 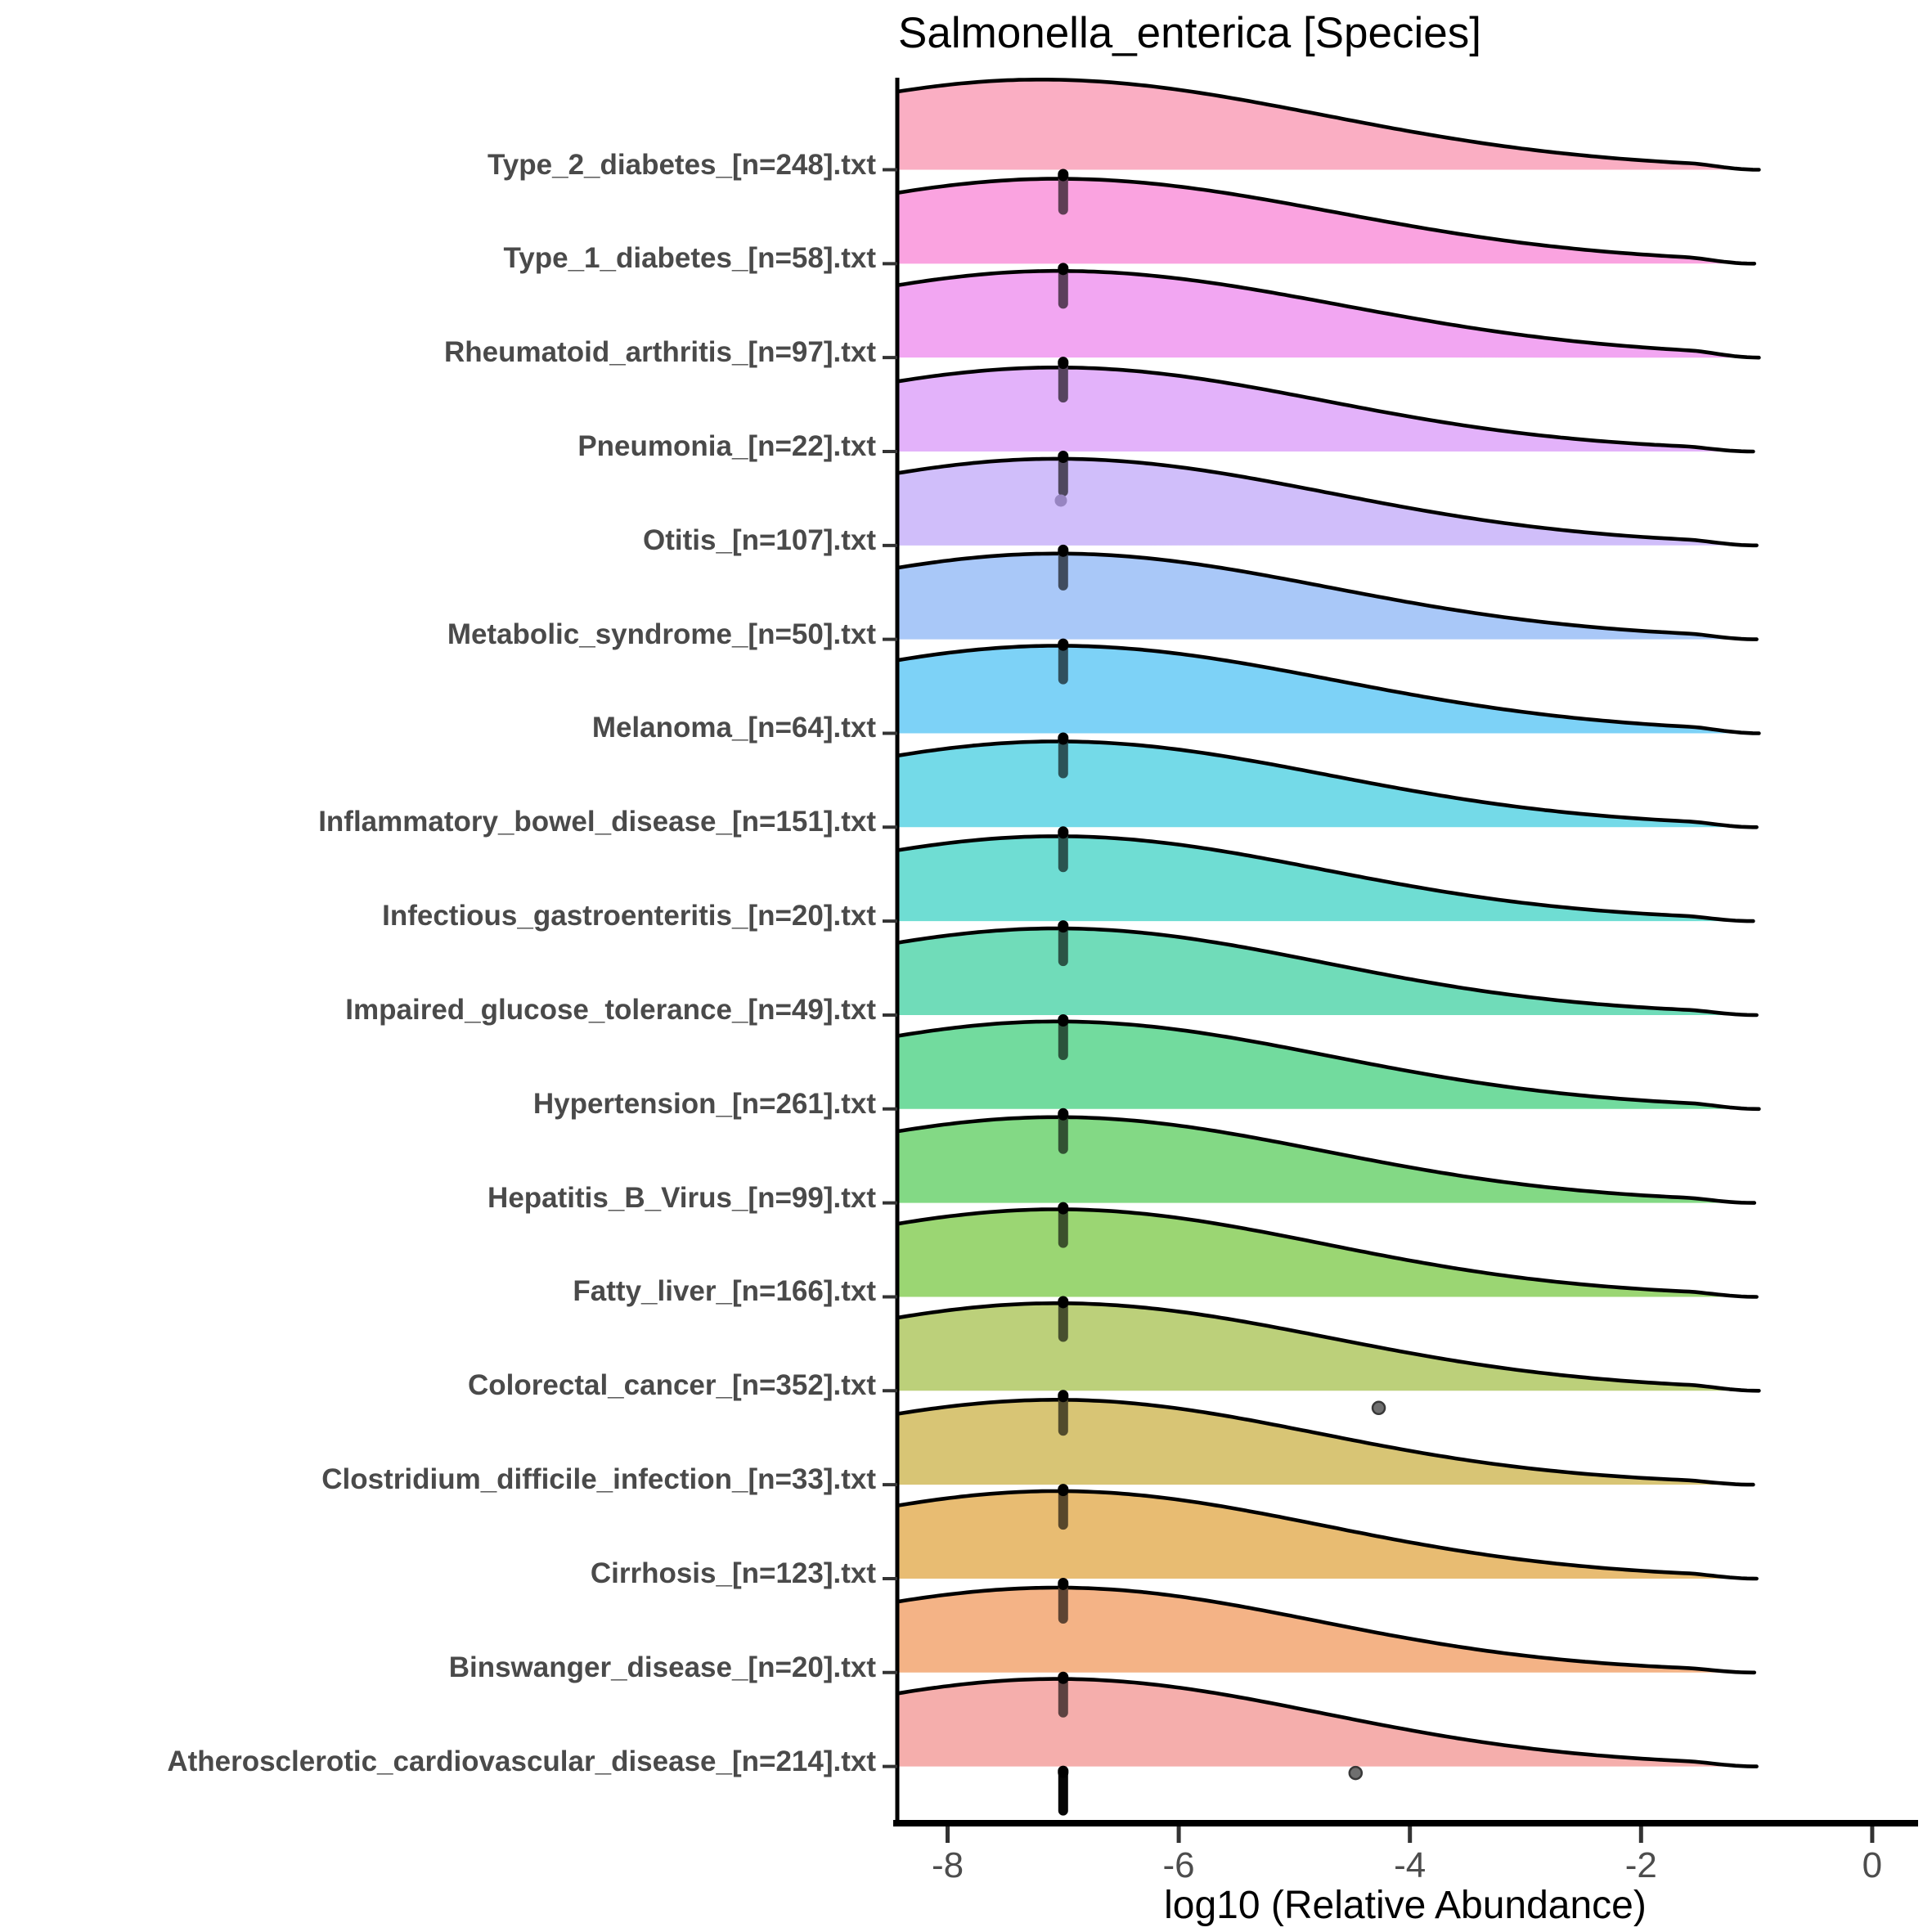 I want to click on x-axis-tick-label: -2, so click(x=1641, y=1865).